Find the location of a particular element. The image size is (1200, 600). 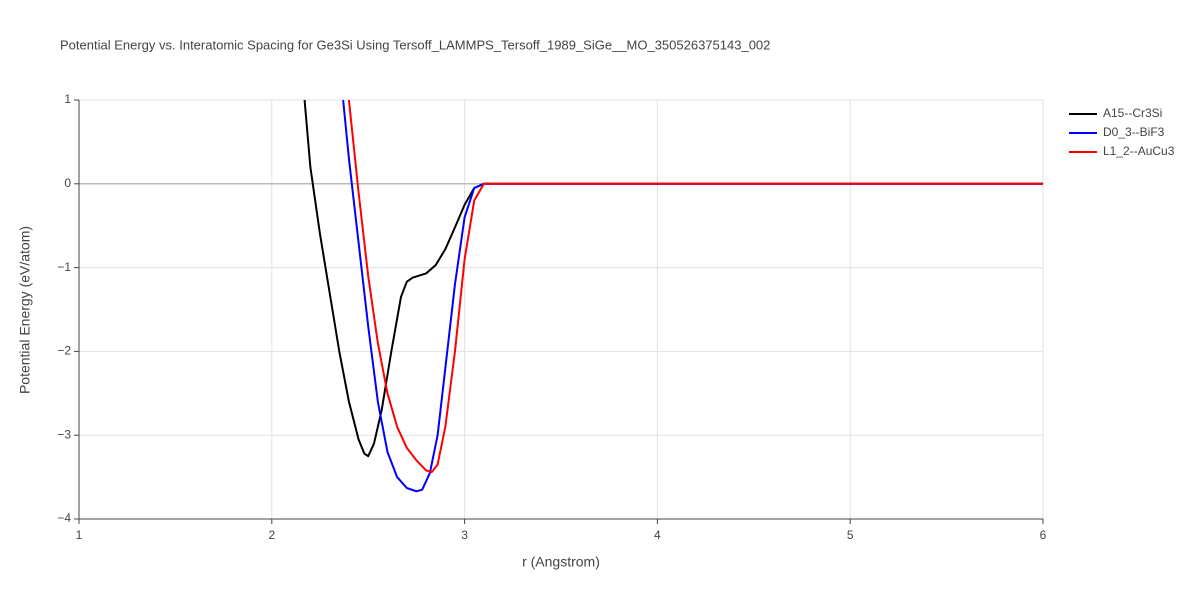

x-tick-label: 6 is located at coordinates (1043, 535).